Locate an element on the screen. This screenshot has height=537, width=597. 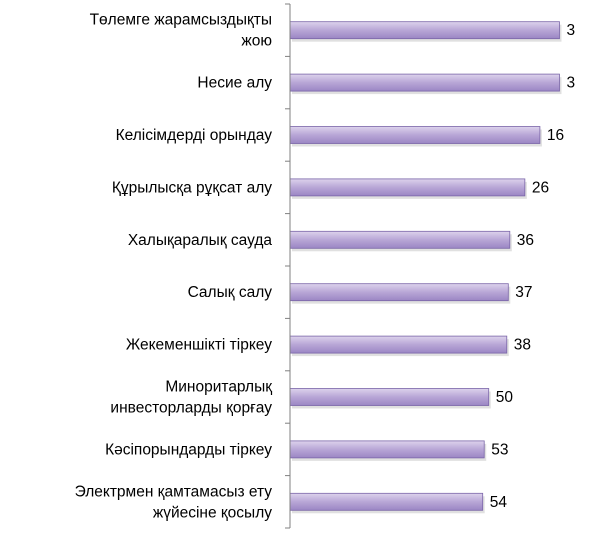
value-label: 54 is located at coordinates (499, 502).